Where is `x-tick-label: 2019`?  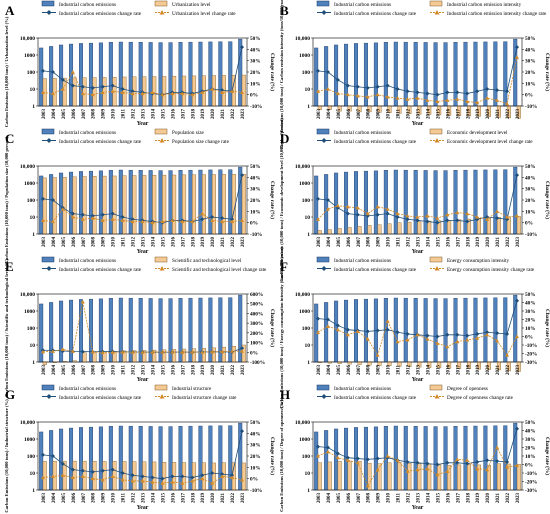 x-tick-label: 2019 is located at coordinates (203, 498).